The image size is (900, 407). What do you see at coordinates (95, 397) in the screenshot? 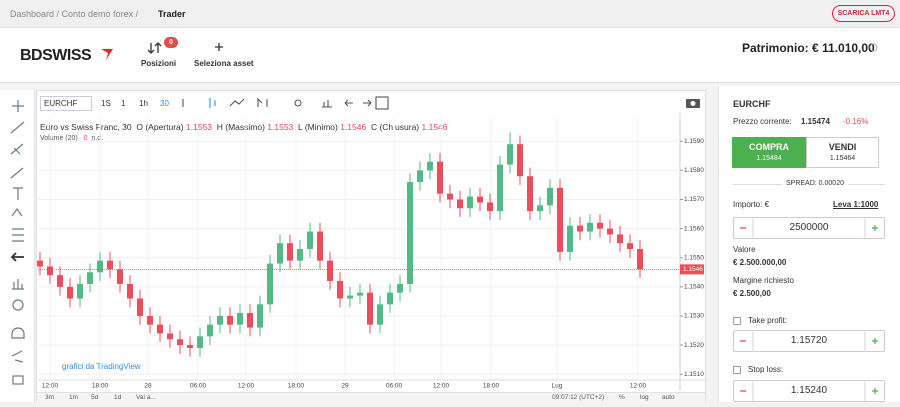
I see `range: 5d` at bounding box center [95, 397].